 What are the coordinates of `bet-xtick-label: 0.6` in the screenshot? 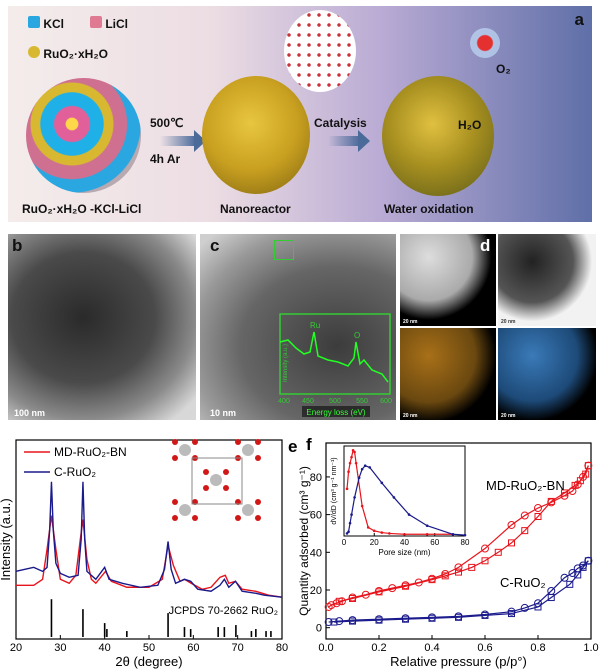 It's located at (484, 648).